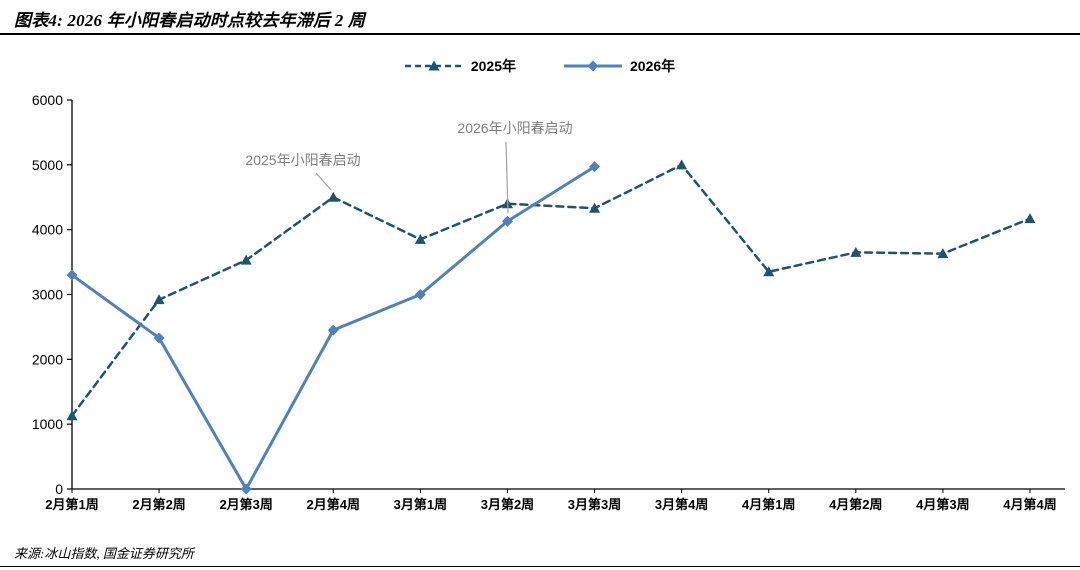  Describe the element at coordinates (433, 65) in the screenshot. I see `legend-swatch-2025-dashed-triangle-icon` at that location.